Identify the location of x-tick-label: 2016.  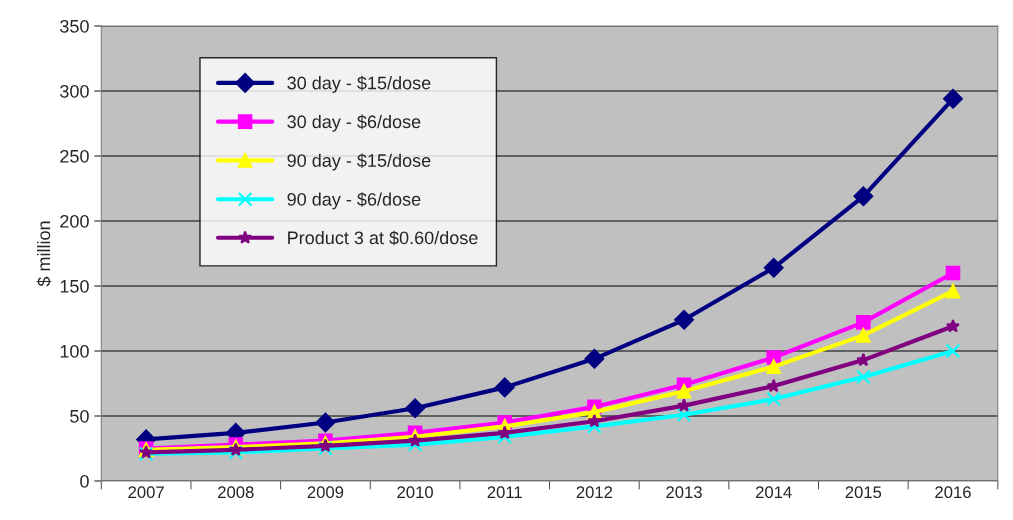
(953, 492).